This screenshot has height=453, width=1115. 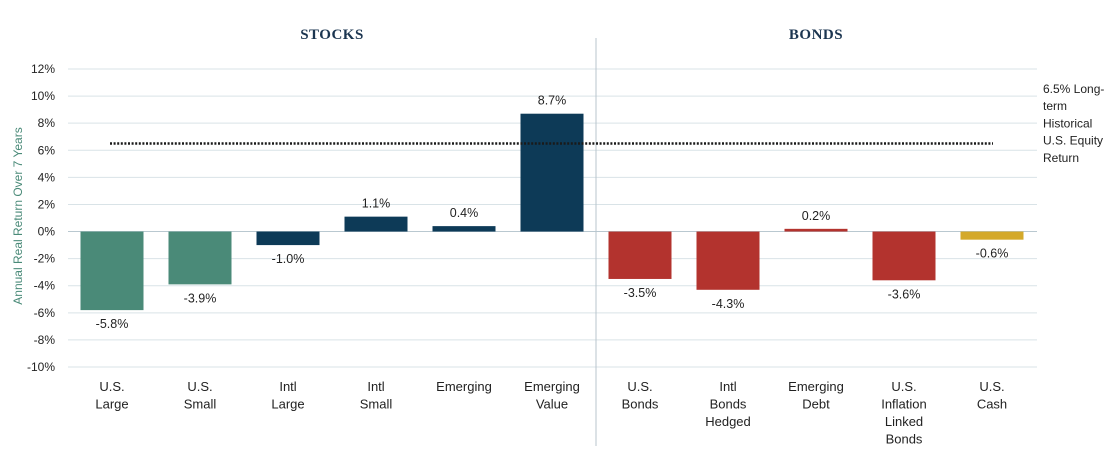 What do you see at coordinates (47, 177) in the screenshot?
I see `y-tick-label: 4%` at bounding box center [47, 177].